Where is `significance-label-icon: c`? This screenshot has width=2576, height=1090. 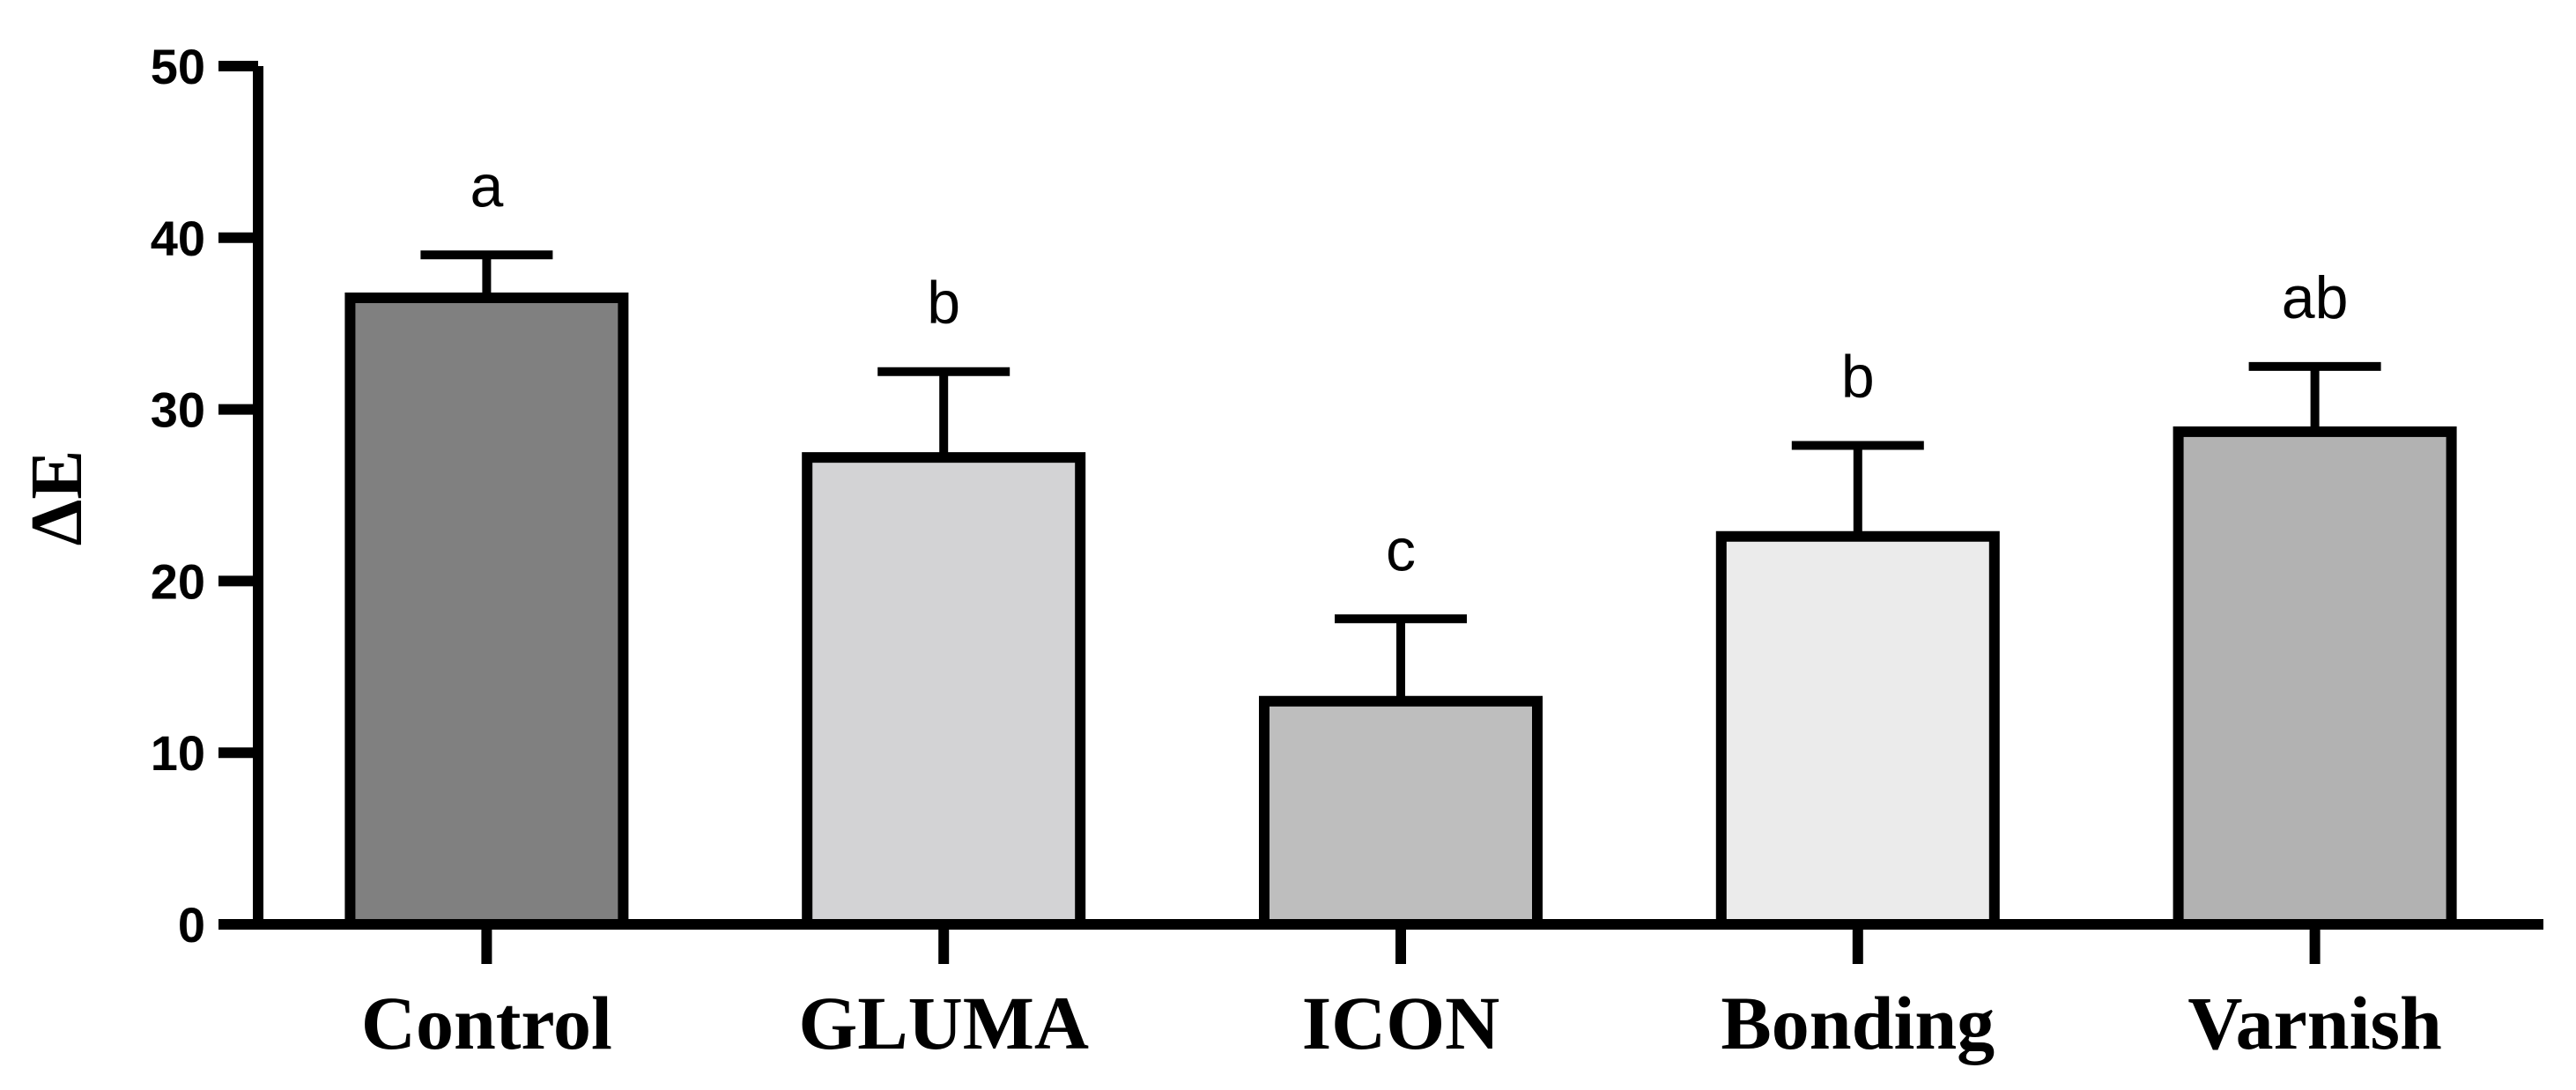
significance-label-icon: c is located at coordinates (1401, 549).